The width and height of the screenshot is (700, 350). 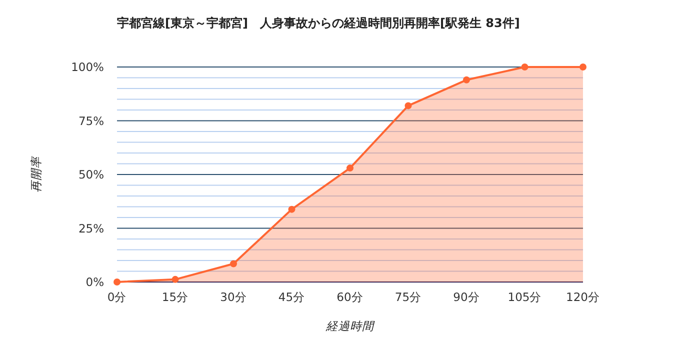 What do you see at coordinates (91, 228) in the screenshot?
I see `y-tick-label: 25%` at bounding box center [91, 228].